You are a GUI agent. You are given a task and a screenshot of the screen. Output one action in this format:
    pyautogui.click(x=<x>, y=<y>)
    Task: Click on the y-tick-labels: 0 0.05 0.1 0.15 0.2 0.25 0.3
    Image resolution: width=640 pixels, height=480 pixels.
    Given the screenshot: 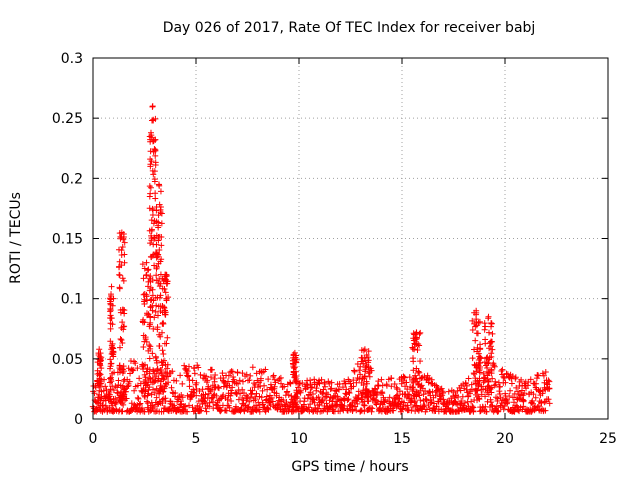 What is the action you would take?
    pyautogui.click(x=67, y=239)
    